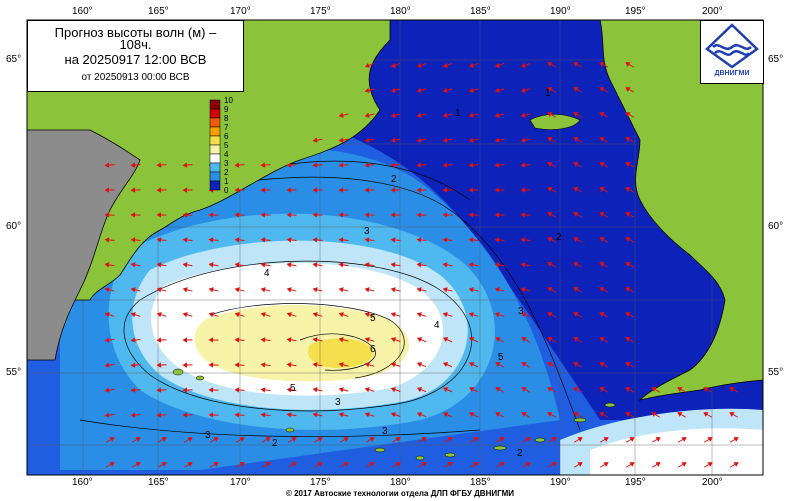 Image resolution: width=800 pixels, height=501 pixels. I want to click on lat-label-right: 60°, so click(776, 226).